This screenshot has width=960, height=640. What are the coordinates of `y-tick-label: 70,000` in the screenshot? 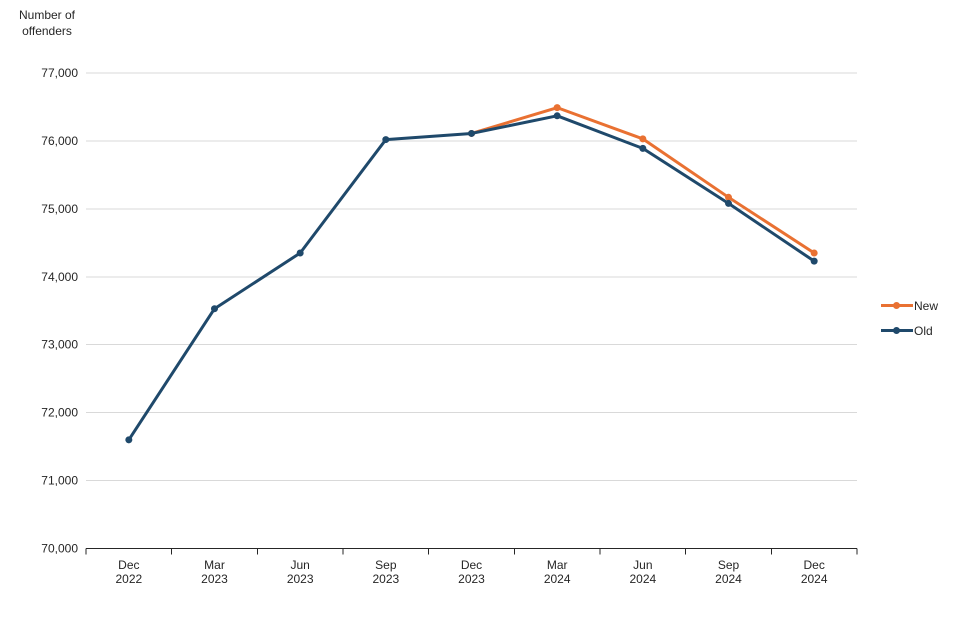 It's located at (59, 549).